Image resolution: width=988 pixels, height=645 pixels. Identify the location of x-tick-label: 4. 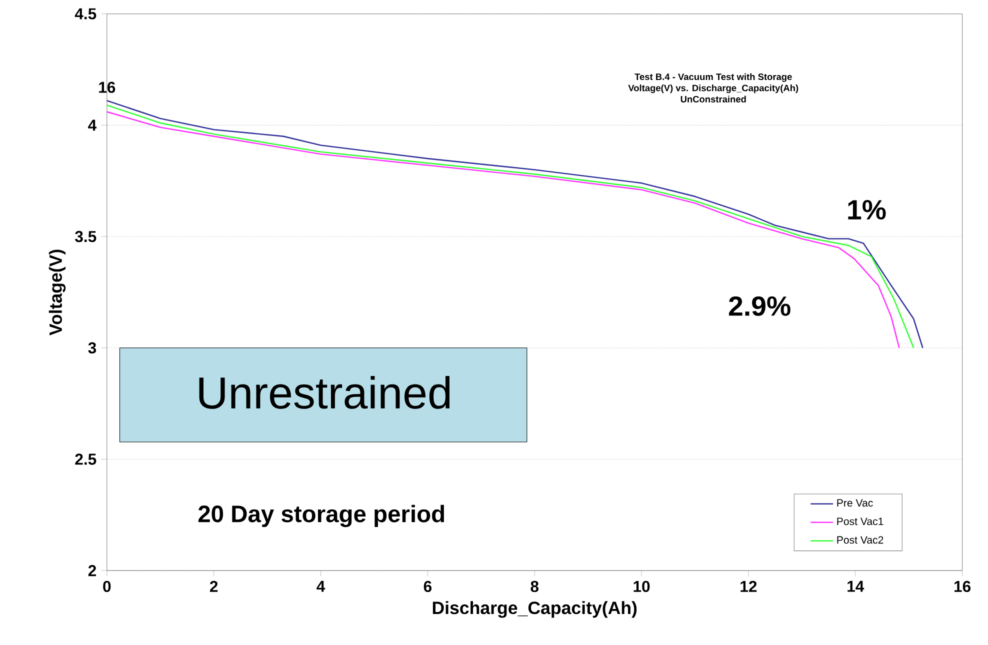
(321, 586).